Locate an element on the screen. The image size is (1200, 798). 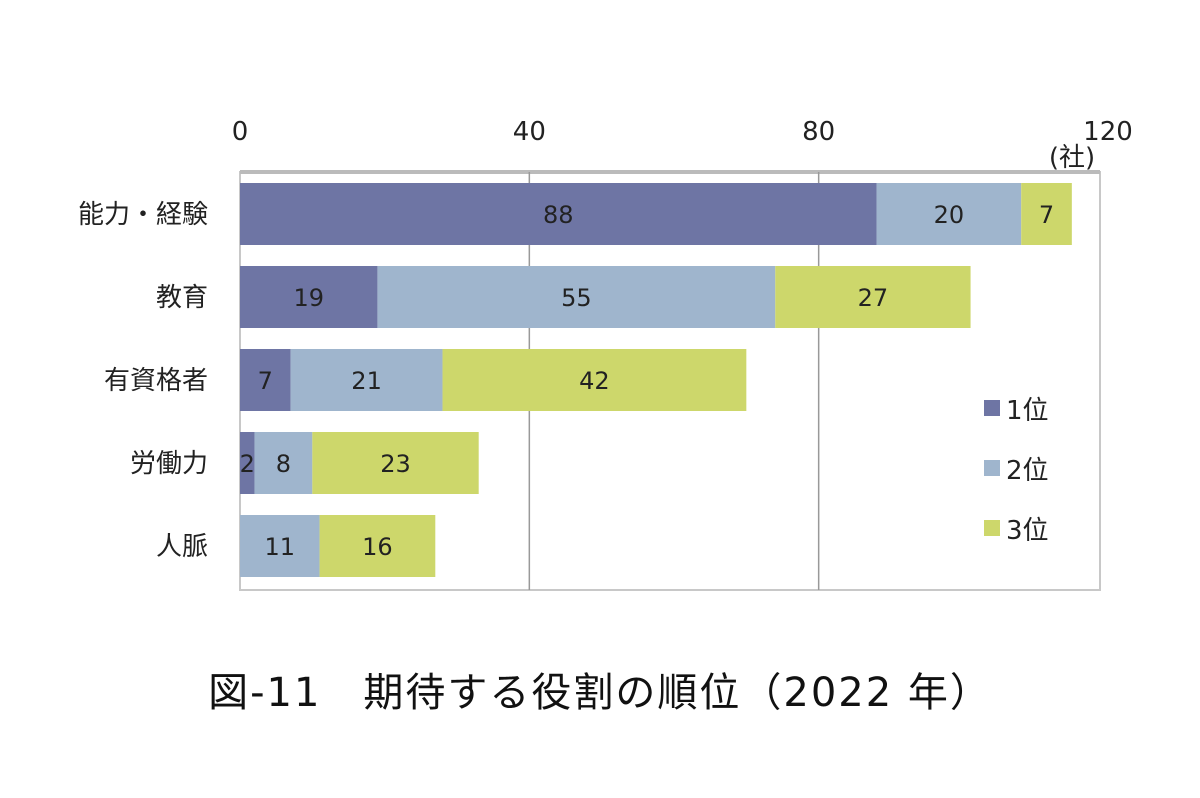
legend-label: 2位 is located at coordinates (1027, 471).